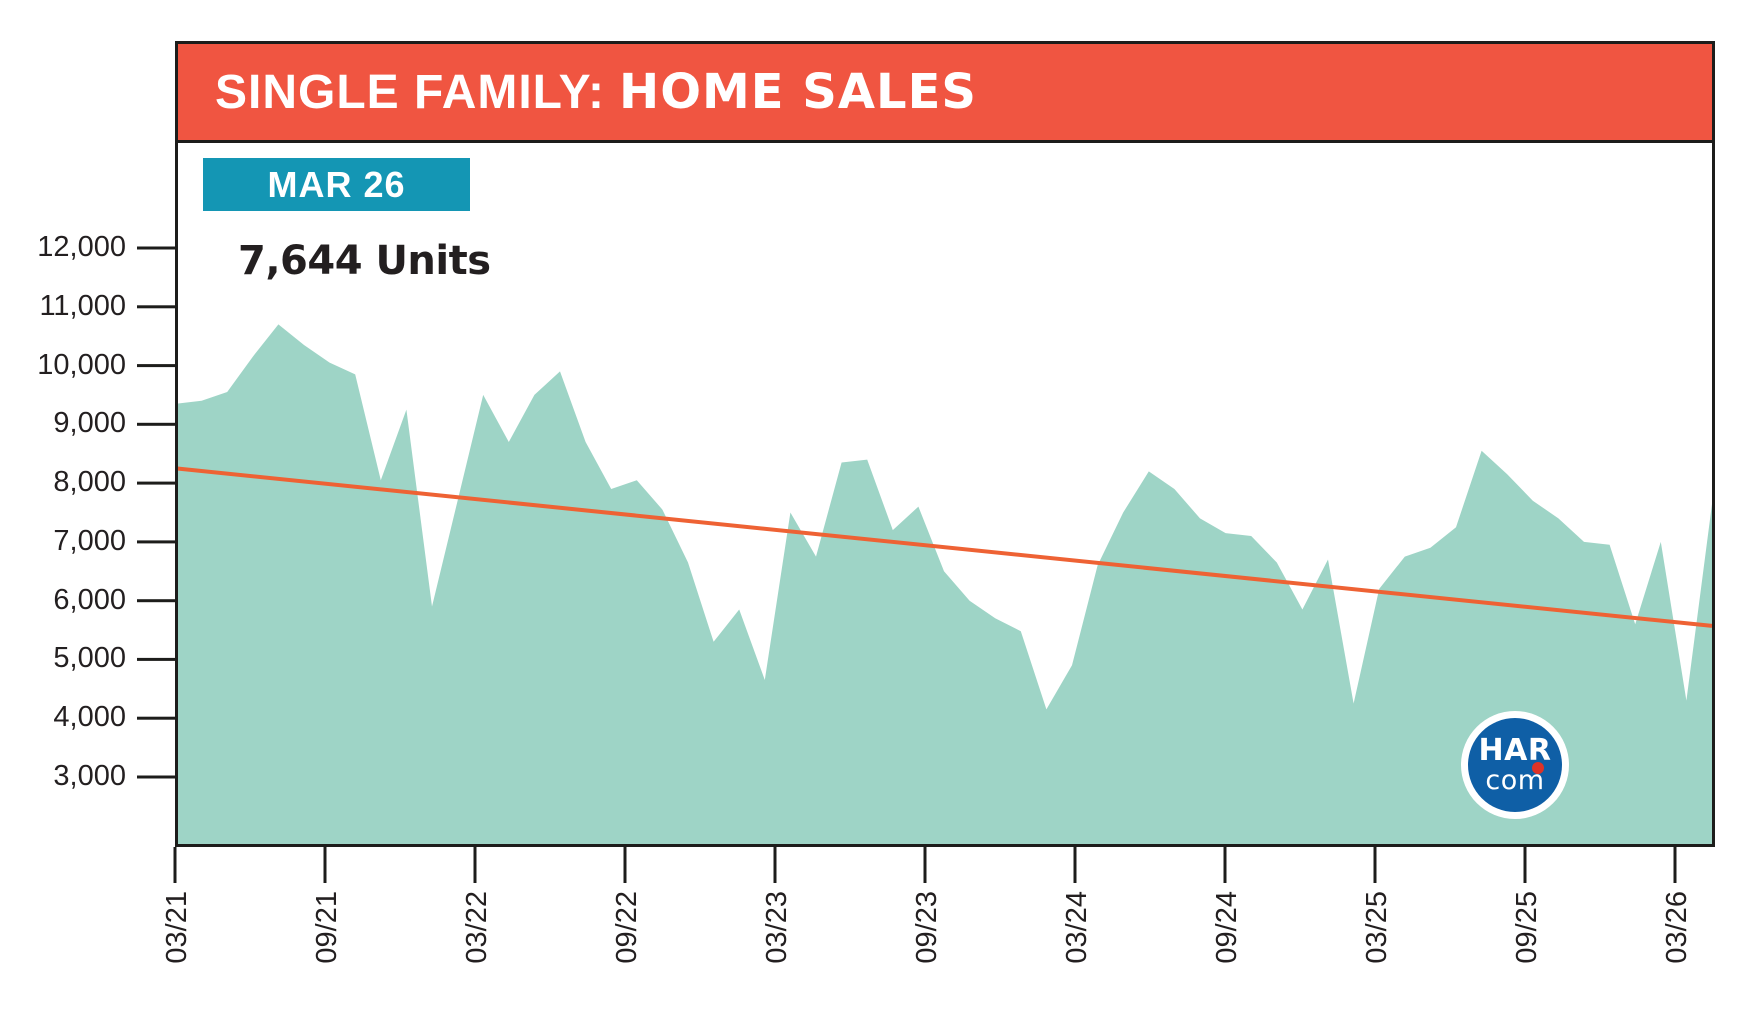 This screenshot has height=1024, width=1763. I want to click on y-tick-label: 10,000, so click(81, 364).